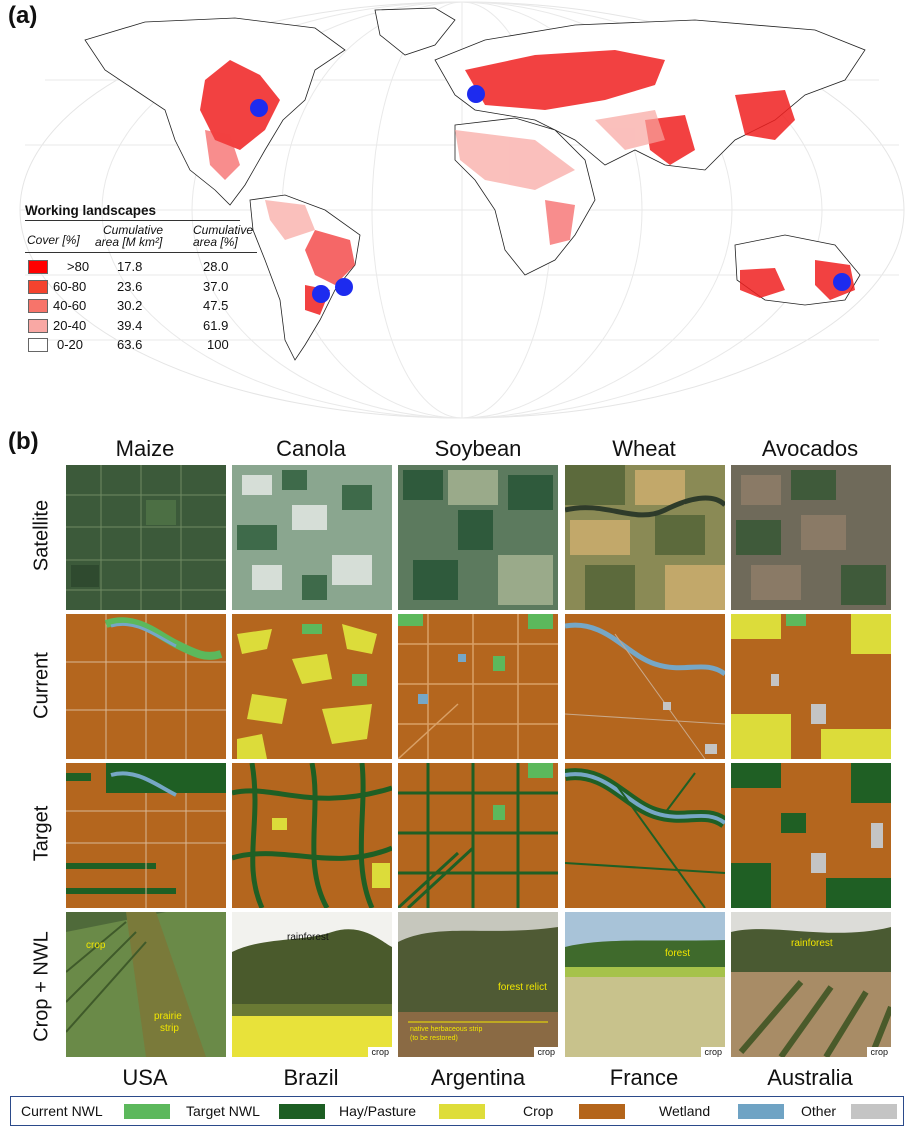  Describe the element at coordinates (215, 242) in the screenshot. I see `legend-header-cum-pct-2: area [%]` at that location.